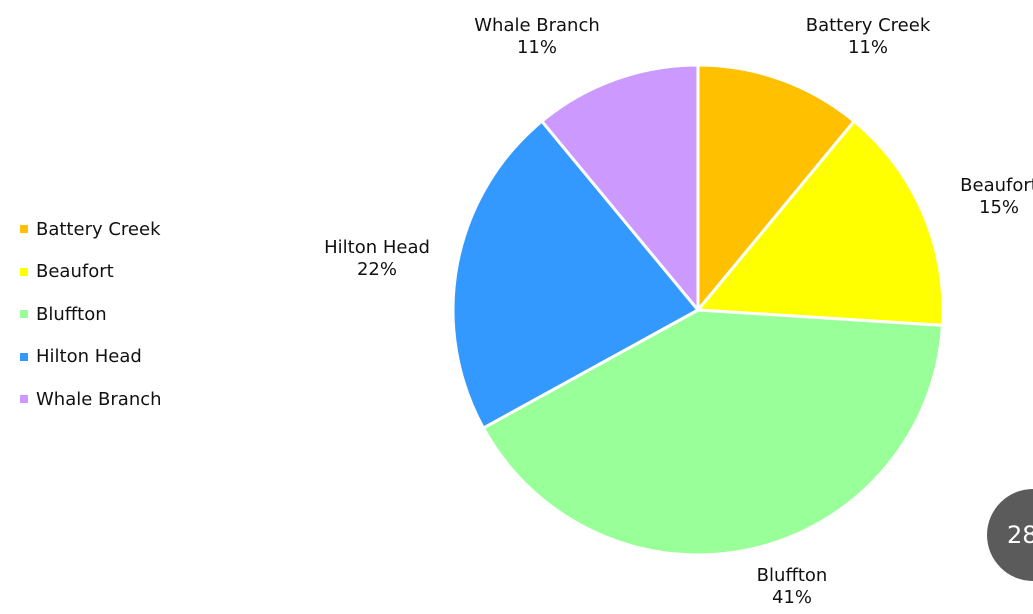  Describe the element at coordinates (1020, 535) in the screenshot. I see `page-number: 28` at that location.